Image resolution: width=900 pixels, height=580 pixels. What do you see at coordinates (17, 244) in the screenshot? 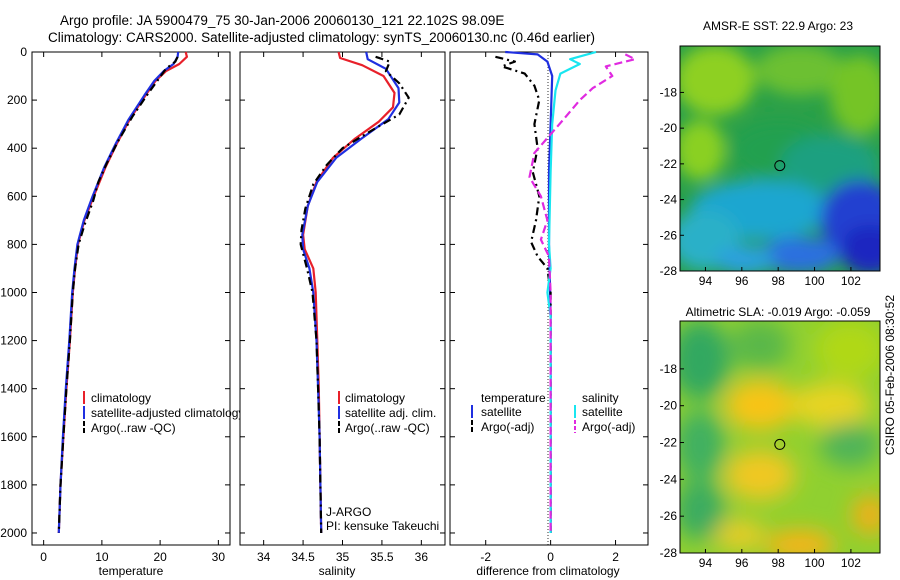
I see `y-tick-label: 800` at bounding box center [17, 244].